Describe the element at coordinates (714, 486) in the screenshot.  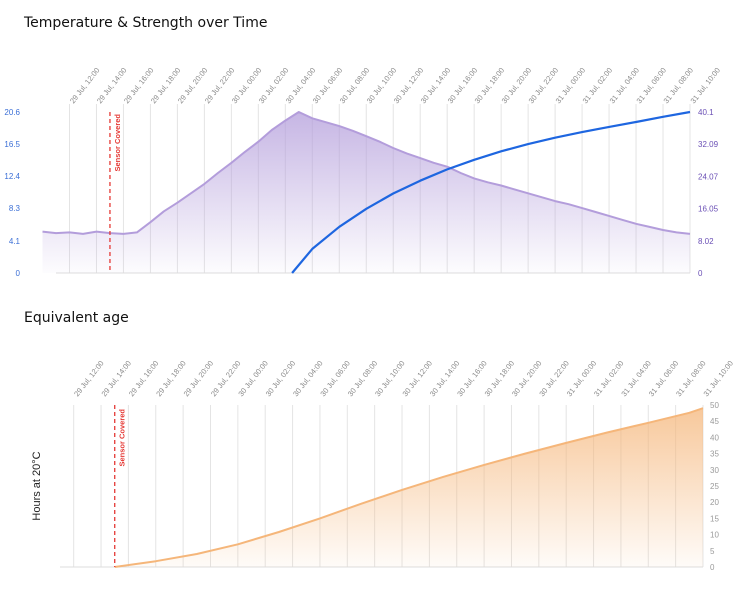
I see `y-tick-label: 25` at that location.